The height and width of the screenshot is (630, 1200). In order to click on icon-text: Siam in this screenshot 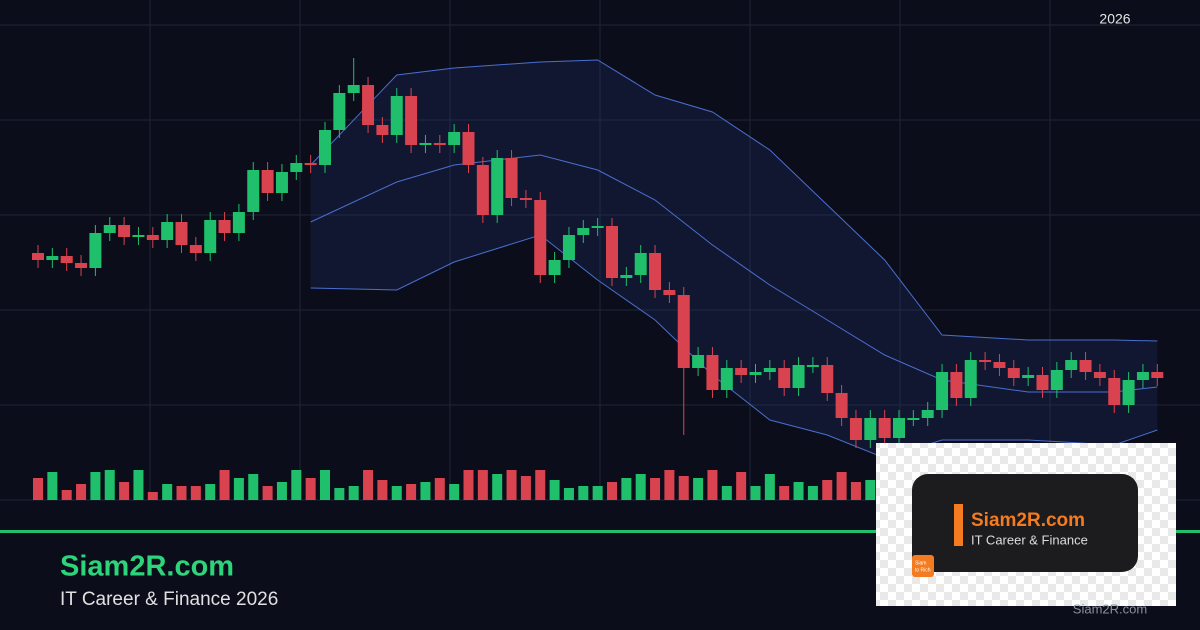, I will do `click(920, 563)`.